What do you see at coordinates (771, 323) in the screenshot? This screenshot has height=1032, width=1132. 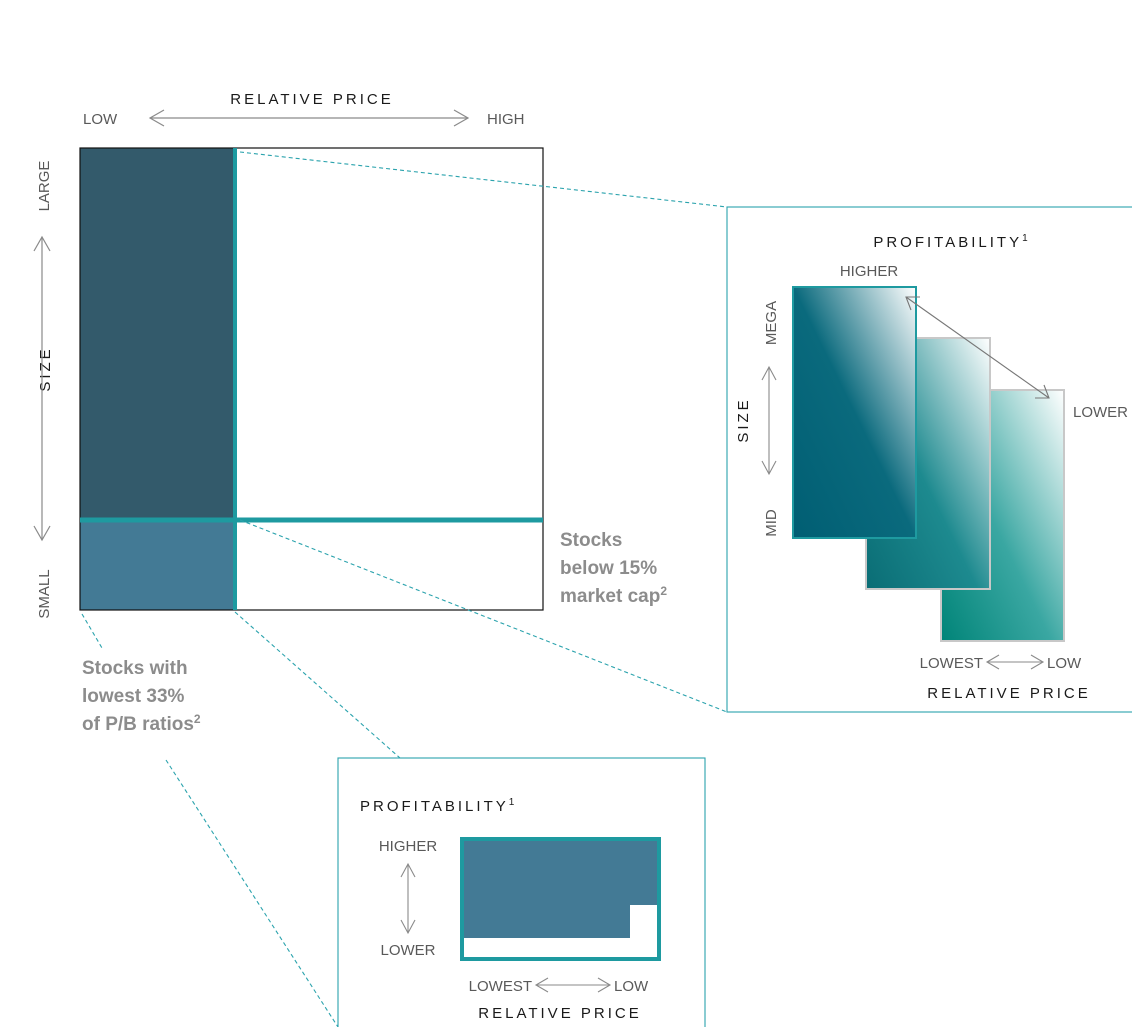 I see `size-mega-label: MEGA` at bounding box center [771, 323].